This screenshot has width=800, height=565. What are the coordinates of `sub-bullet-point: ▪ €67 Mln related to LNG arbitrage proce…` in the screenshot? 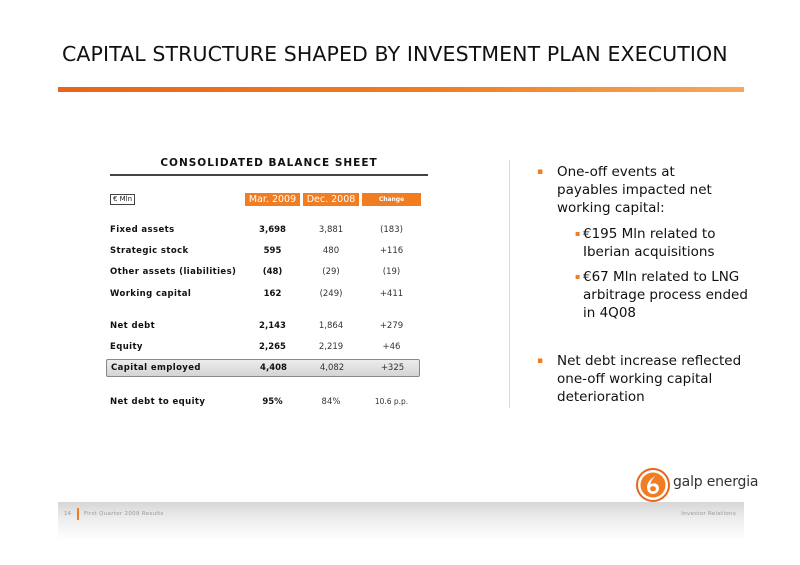 It's located at (664, 295).